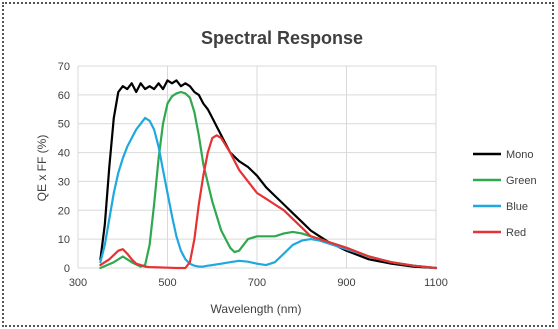  Describe the element at coordinates (517, 207) in the screenshot. I see `legend-label-blue: Blue` at that location.